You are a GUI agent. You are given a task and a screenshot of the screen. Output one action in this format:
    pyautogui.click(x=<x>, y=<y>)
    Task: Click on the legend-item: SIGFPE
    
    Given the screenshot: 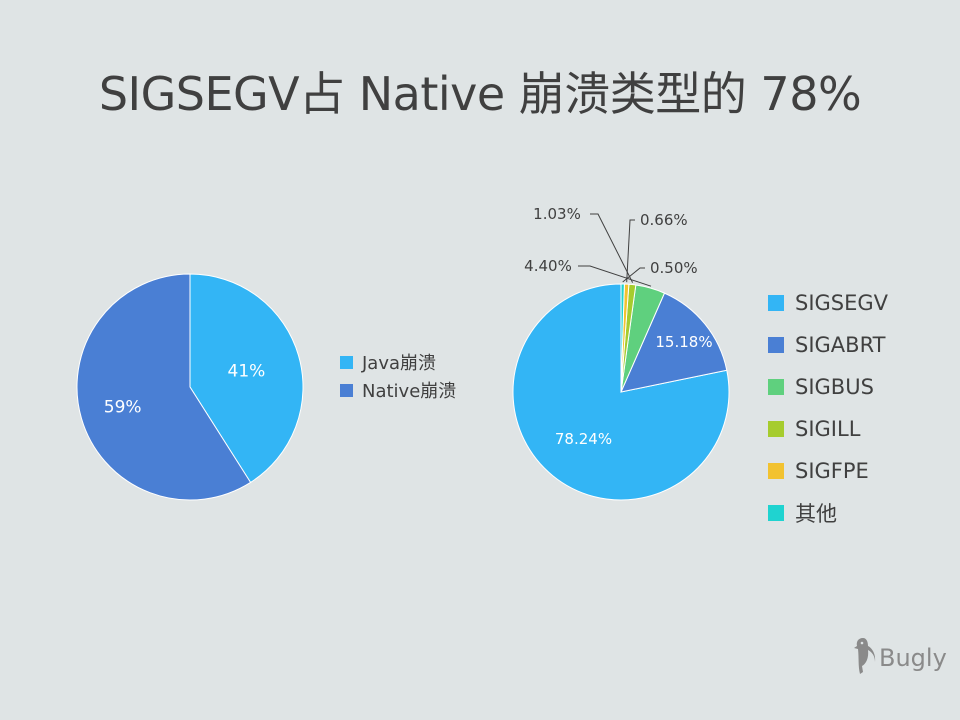 What is the action you would take?
    pyautogui.click(x=828, y=471)
    